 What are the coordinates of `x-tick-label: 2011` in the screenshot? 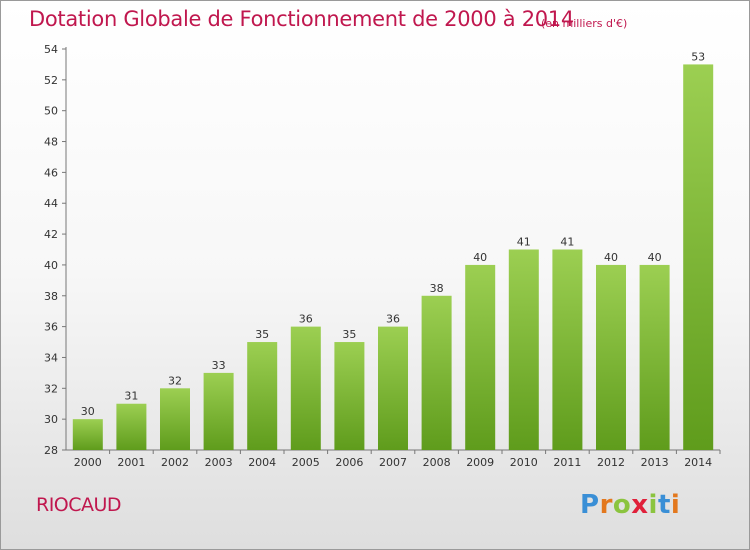 It's located at (567, 462).